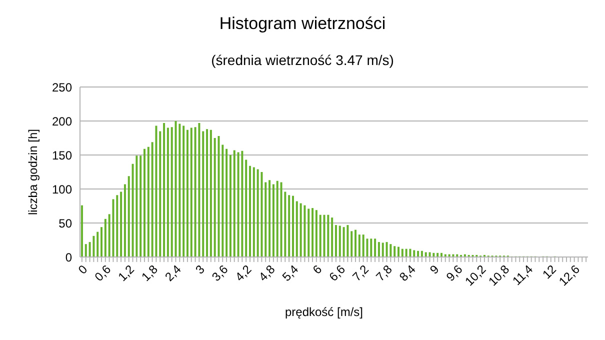 The image size is (605, 340). I want to click on y-axis-title: liczba godzin [h], so click(33, 172).